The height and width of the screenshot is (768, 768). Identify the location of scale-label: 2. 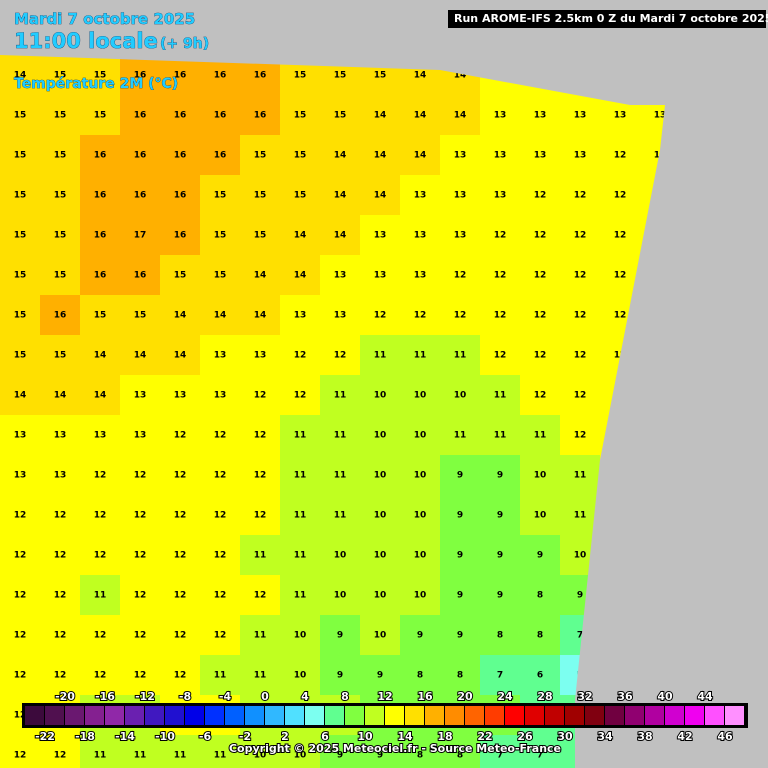
(285, 736).